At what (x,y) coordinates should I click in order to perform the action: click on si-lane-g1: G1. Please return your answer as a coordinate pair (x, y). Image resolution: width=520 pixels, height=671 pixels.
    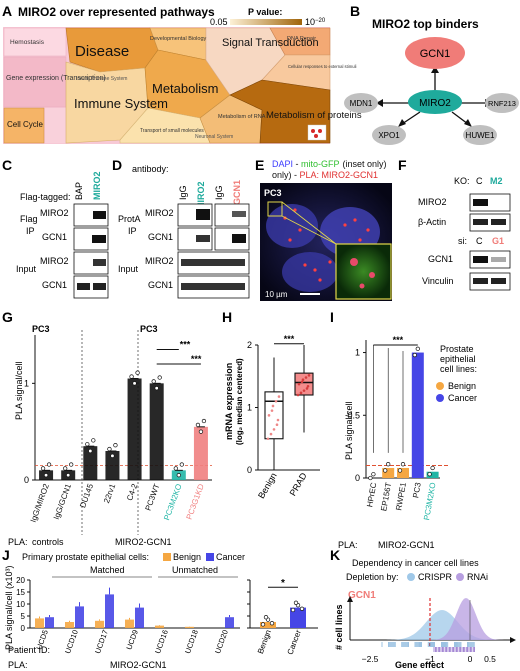
    Looking at the image, I should click on (498, 241).